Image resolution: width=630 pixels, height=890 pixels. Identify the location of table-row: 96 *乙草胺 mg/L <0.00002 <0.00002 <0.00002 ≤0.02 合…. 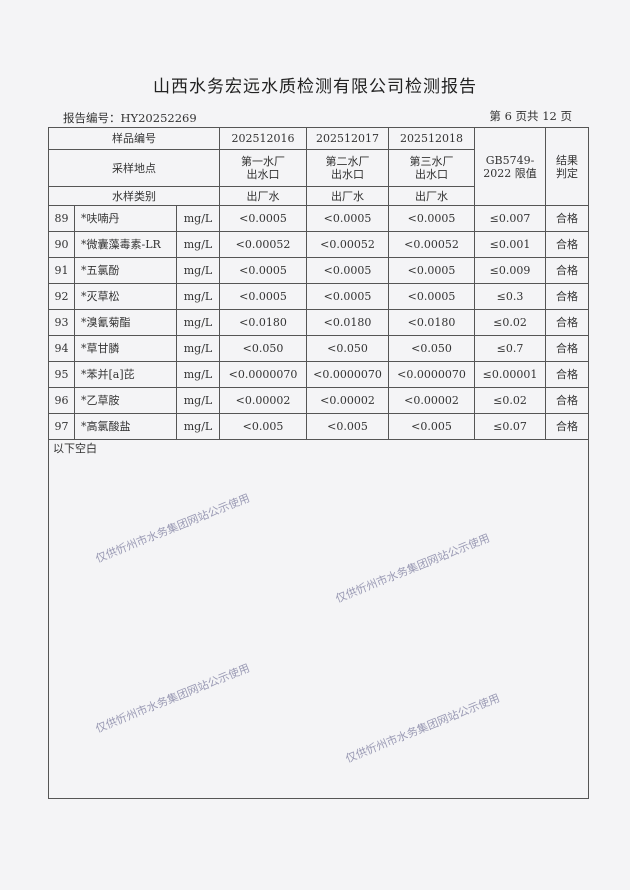
(318, 400).